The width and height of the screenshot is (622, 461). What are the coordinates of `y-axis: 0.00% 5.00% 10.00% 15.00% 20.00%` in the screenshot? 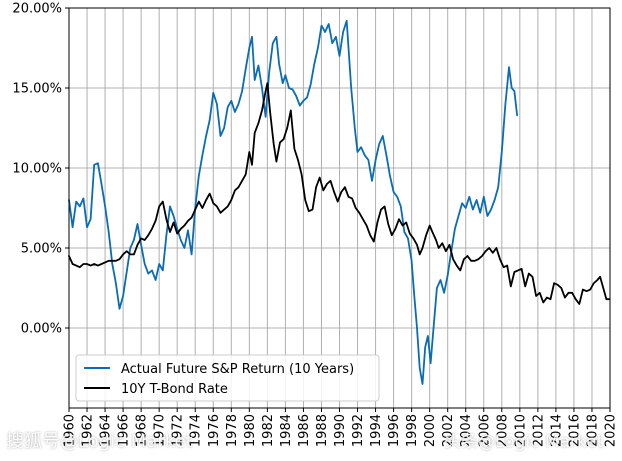 It's located at (40, 169).